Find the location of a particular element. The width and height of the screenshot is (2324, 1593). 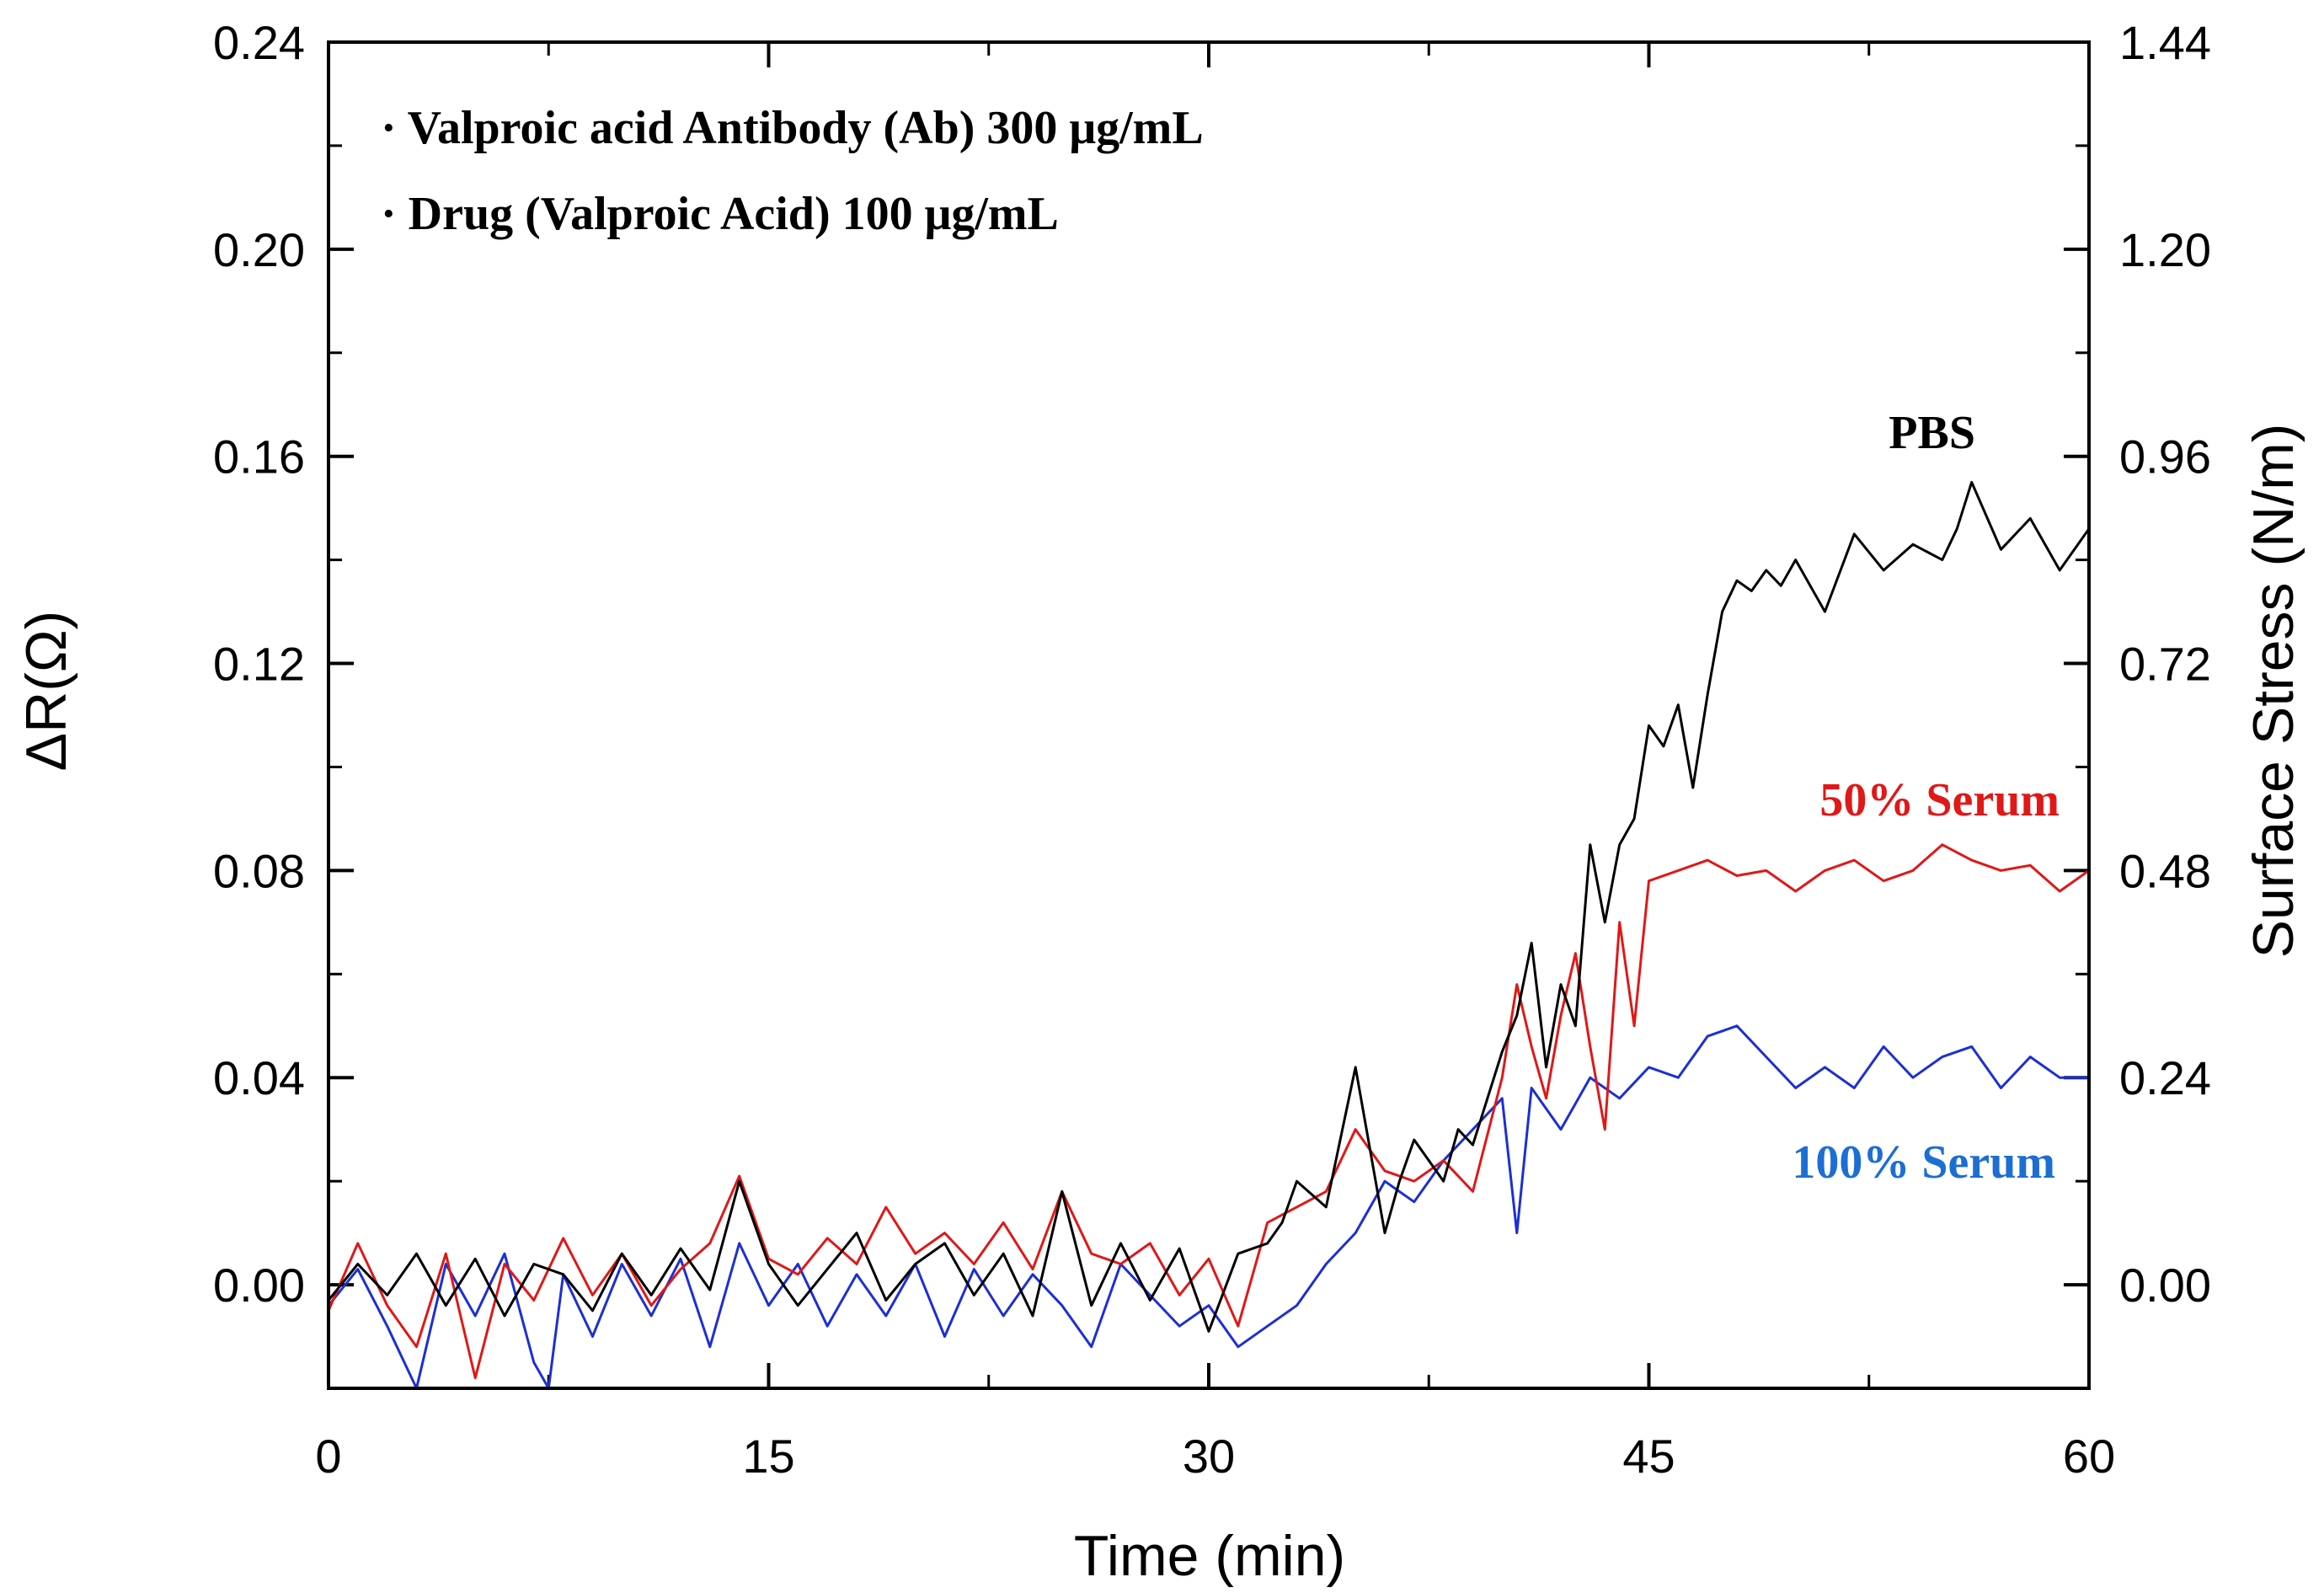

series-label-pbs: PBS is located at coordinates (1932, 433).